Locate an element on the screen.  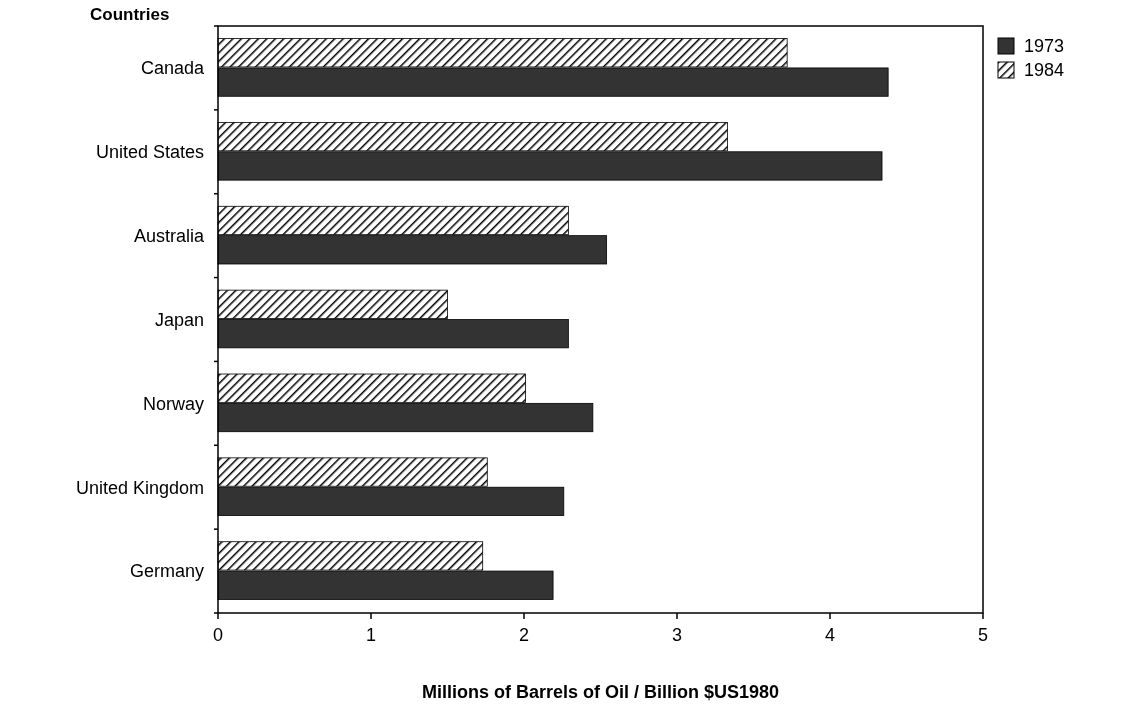
x-tick-label: 2 is located at coordinates (524, 635).